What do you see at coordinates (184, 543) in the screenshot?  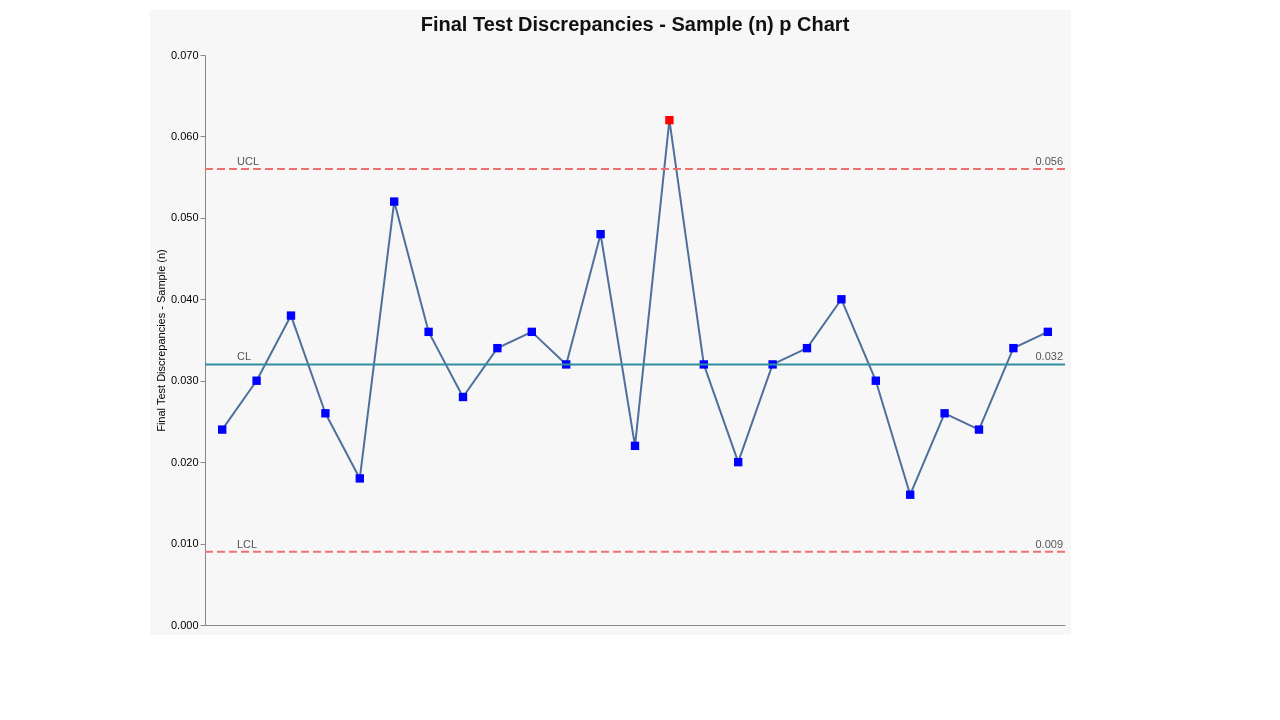 I see `y-tick-label: 0.010` at bounding box center [184, 543].